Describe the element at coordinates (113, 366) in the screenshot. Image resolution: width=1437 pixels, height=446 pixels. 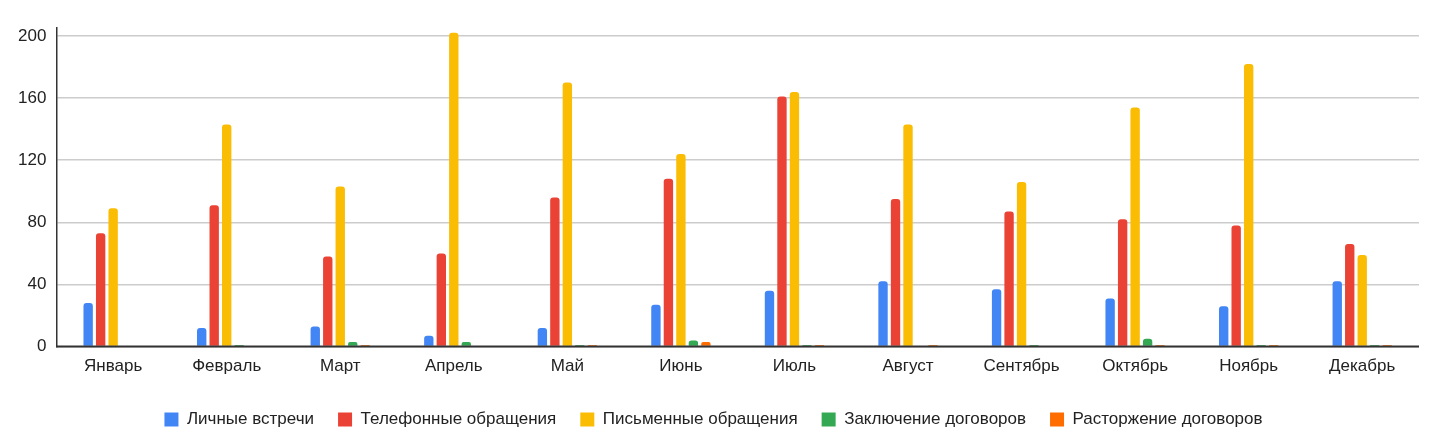
I see `x-tick-label: Январь` at that location.